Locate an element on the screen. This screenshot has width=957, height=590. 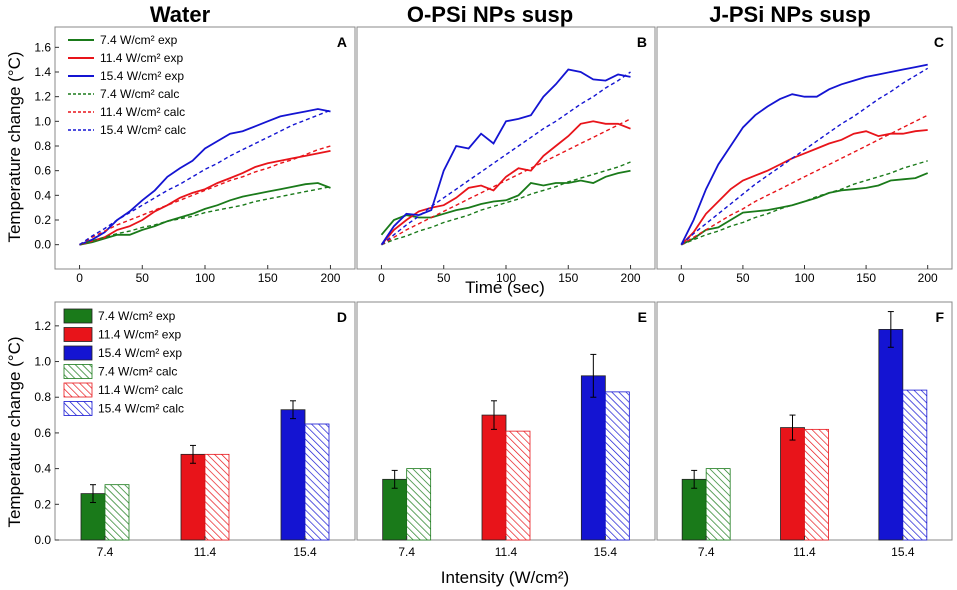
line-panel-A: A 0 50 100 150 200 0.0 0.2 0.4 0.6 0.8 1.0 1.2 1.4 1.6 is located at coordinates (195, 155).